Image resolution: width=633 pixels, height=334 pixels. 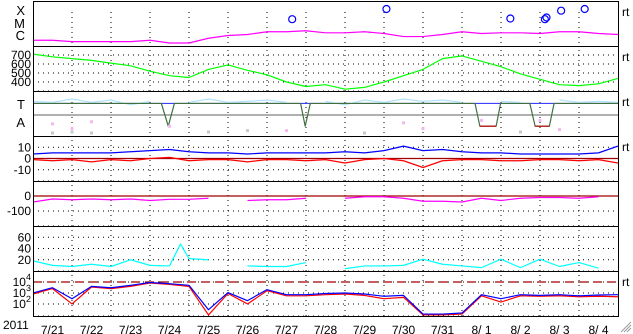 What do you see at coordinates (442, 328) in the screenshot?
I see `x-tick-label: 7/31` at bounding box center [442, 328].